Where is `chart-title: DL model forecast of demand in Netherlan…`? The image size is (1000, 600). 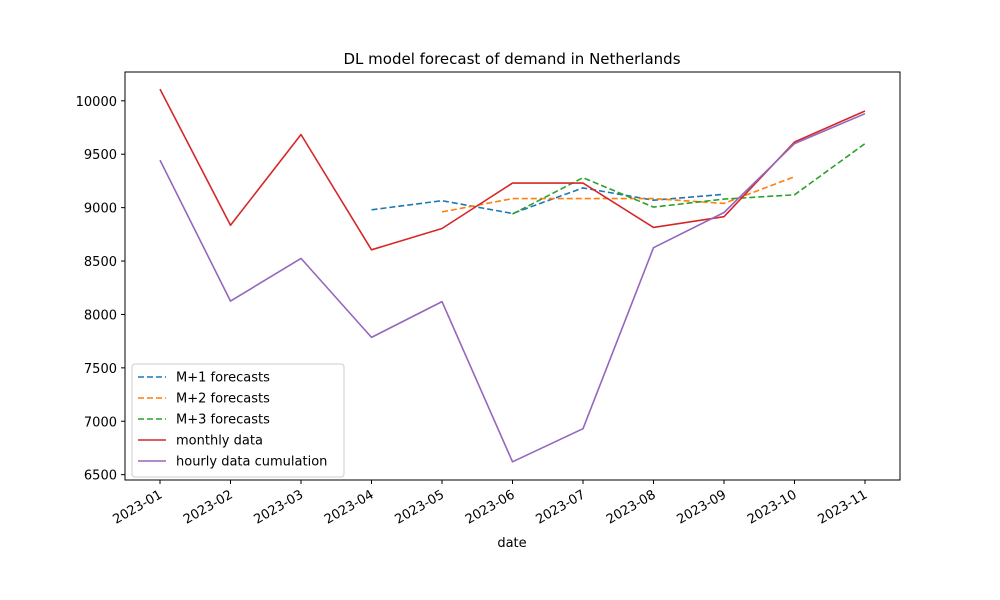 chart-title: DL model forecast of demand in Netherlan… is located at coordinates (511, 59).